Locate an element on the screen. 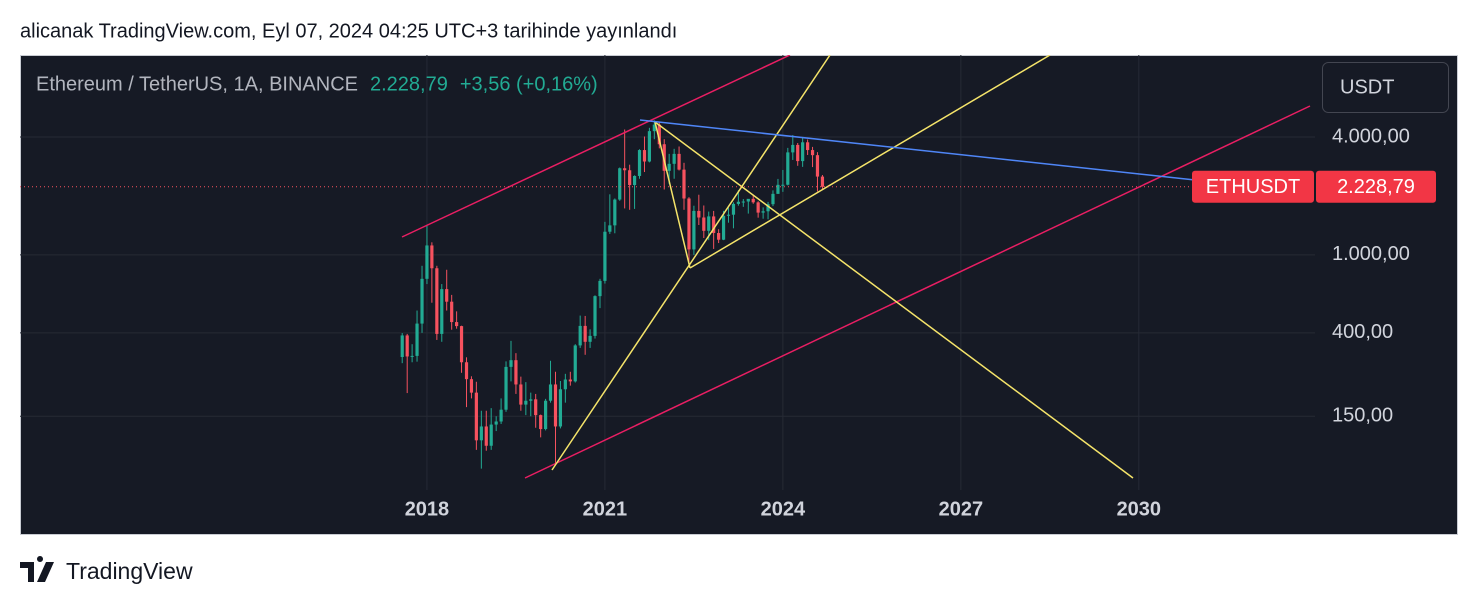  currency-button is located at coordinates (1385, 87).